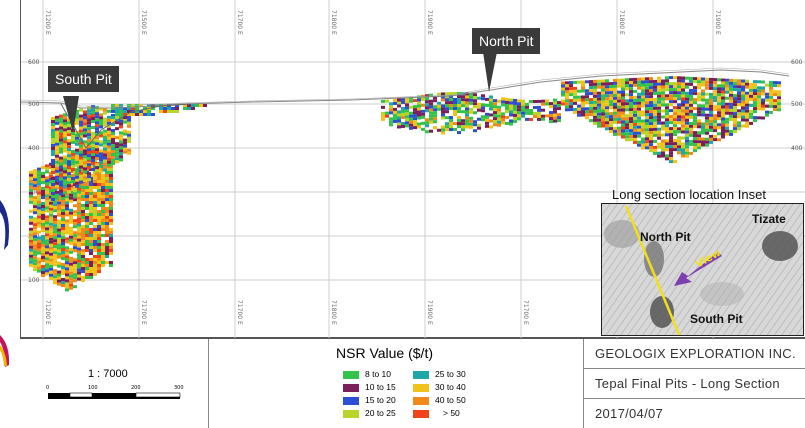  I want to click on northing-label: 71200 E, so click(47, 22).